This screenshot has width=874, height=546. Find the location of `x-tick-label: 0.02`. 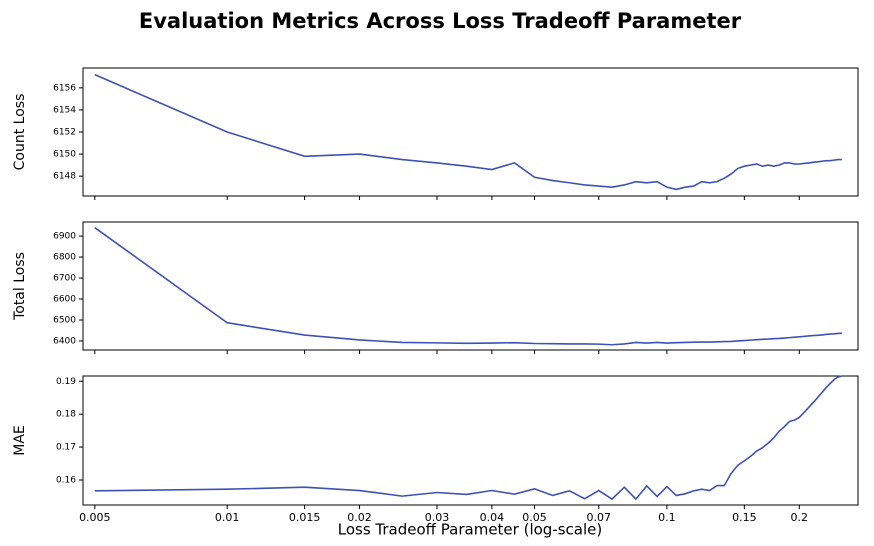

x-tick-label: 0.02 is located at coordinates (359, 517).